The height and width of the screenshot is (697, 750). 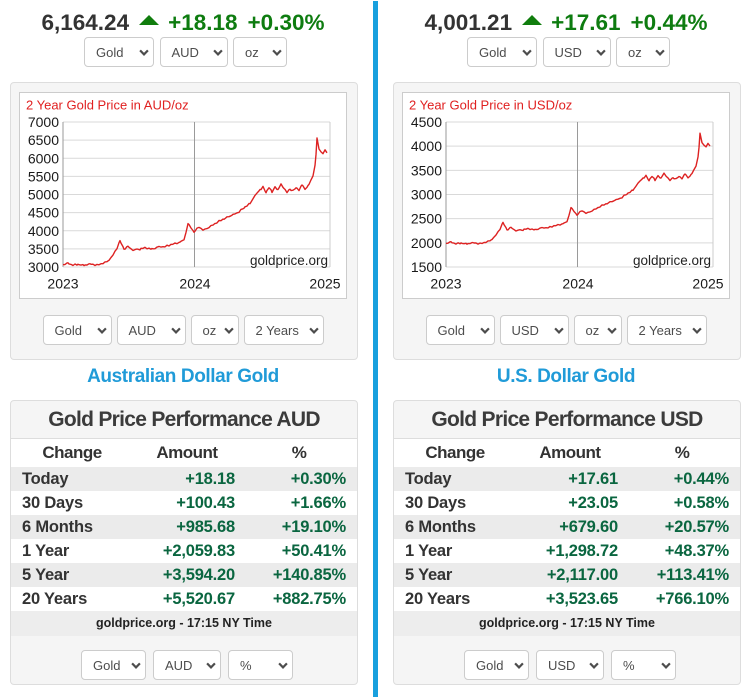 What do you see at coordinates (43, 176) in the screenshot?
I see `svg-text: 5500` at bounding box center [43, 176].